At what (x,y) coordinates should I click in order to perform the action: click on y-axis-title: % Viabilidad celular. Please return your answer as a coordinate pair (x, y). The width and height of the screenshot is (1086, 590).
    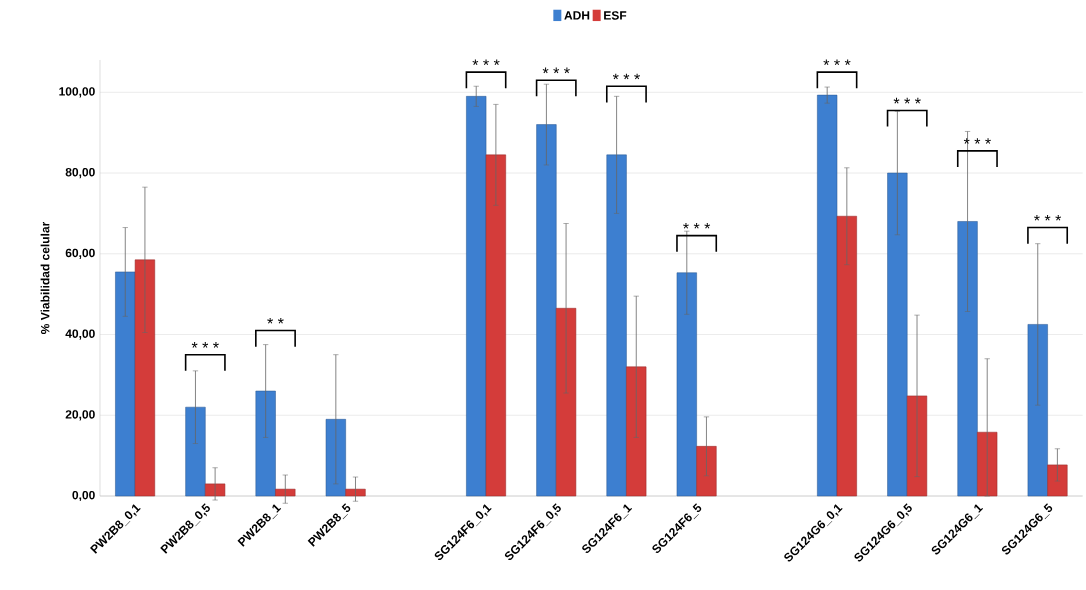
    Looking at the image, I should click on (45, 277).